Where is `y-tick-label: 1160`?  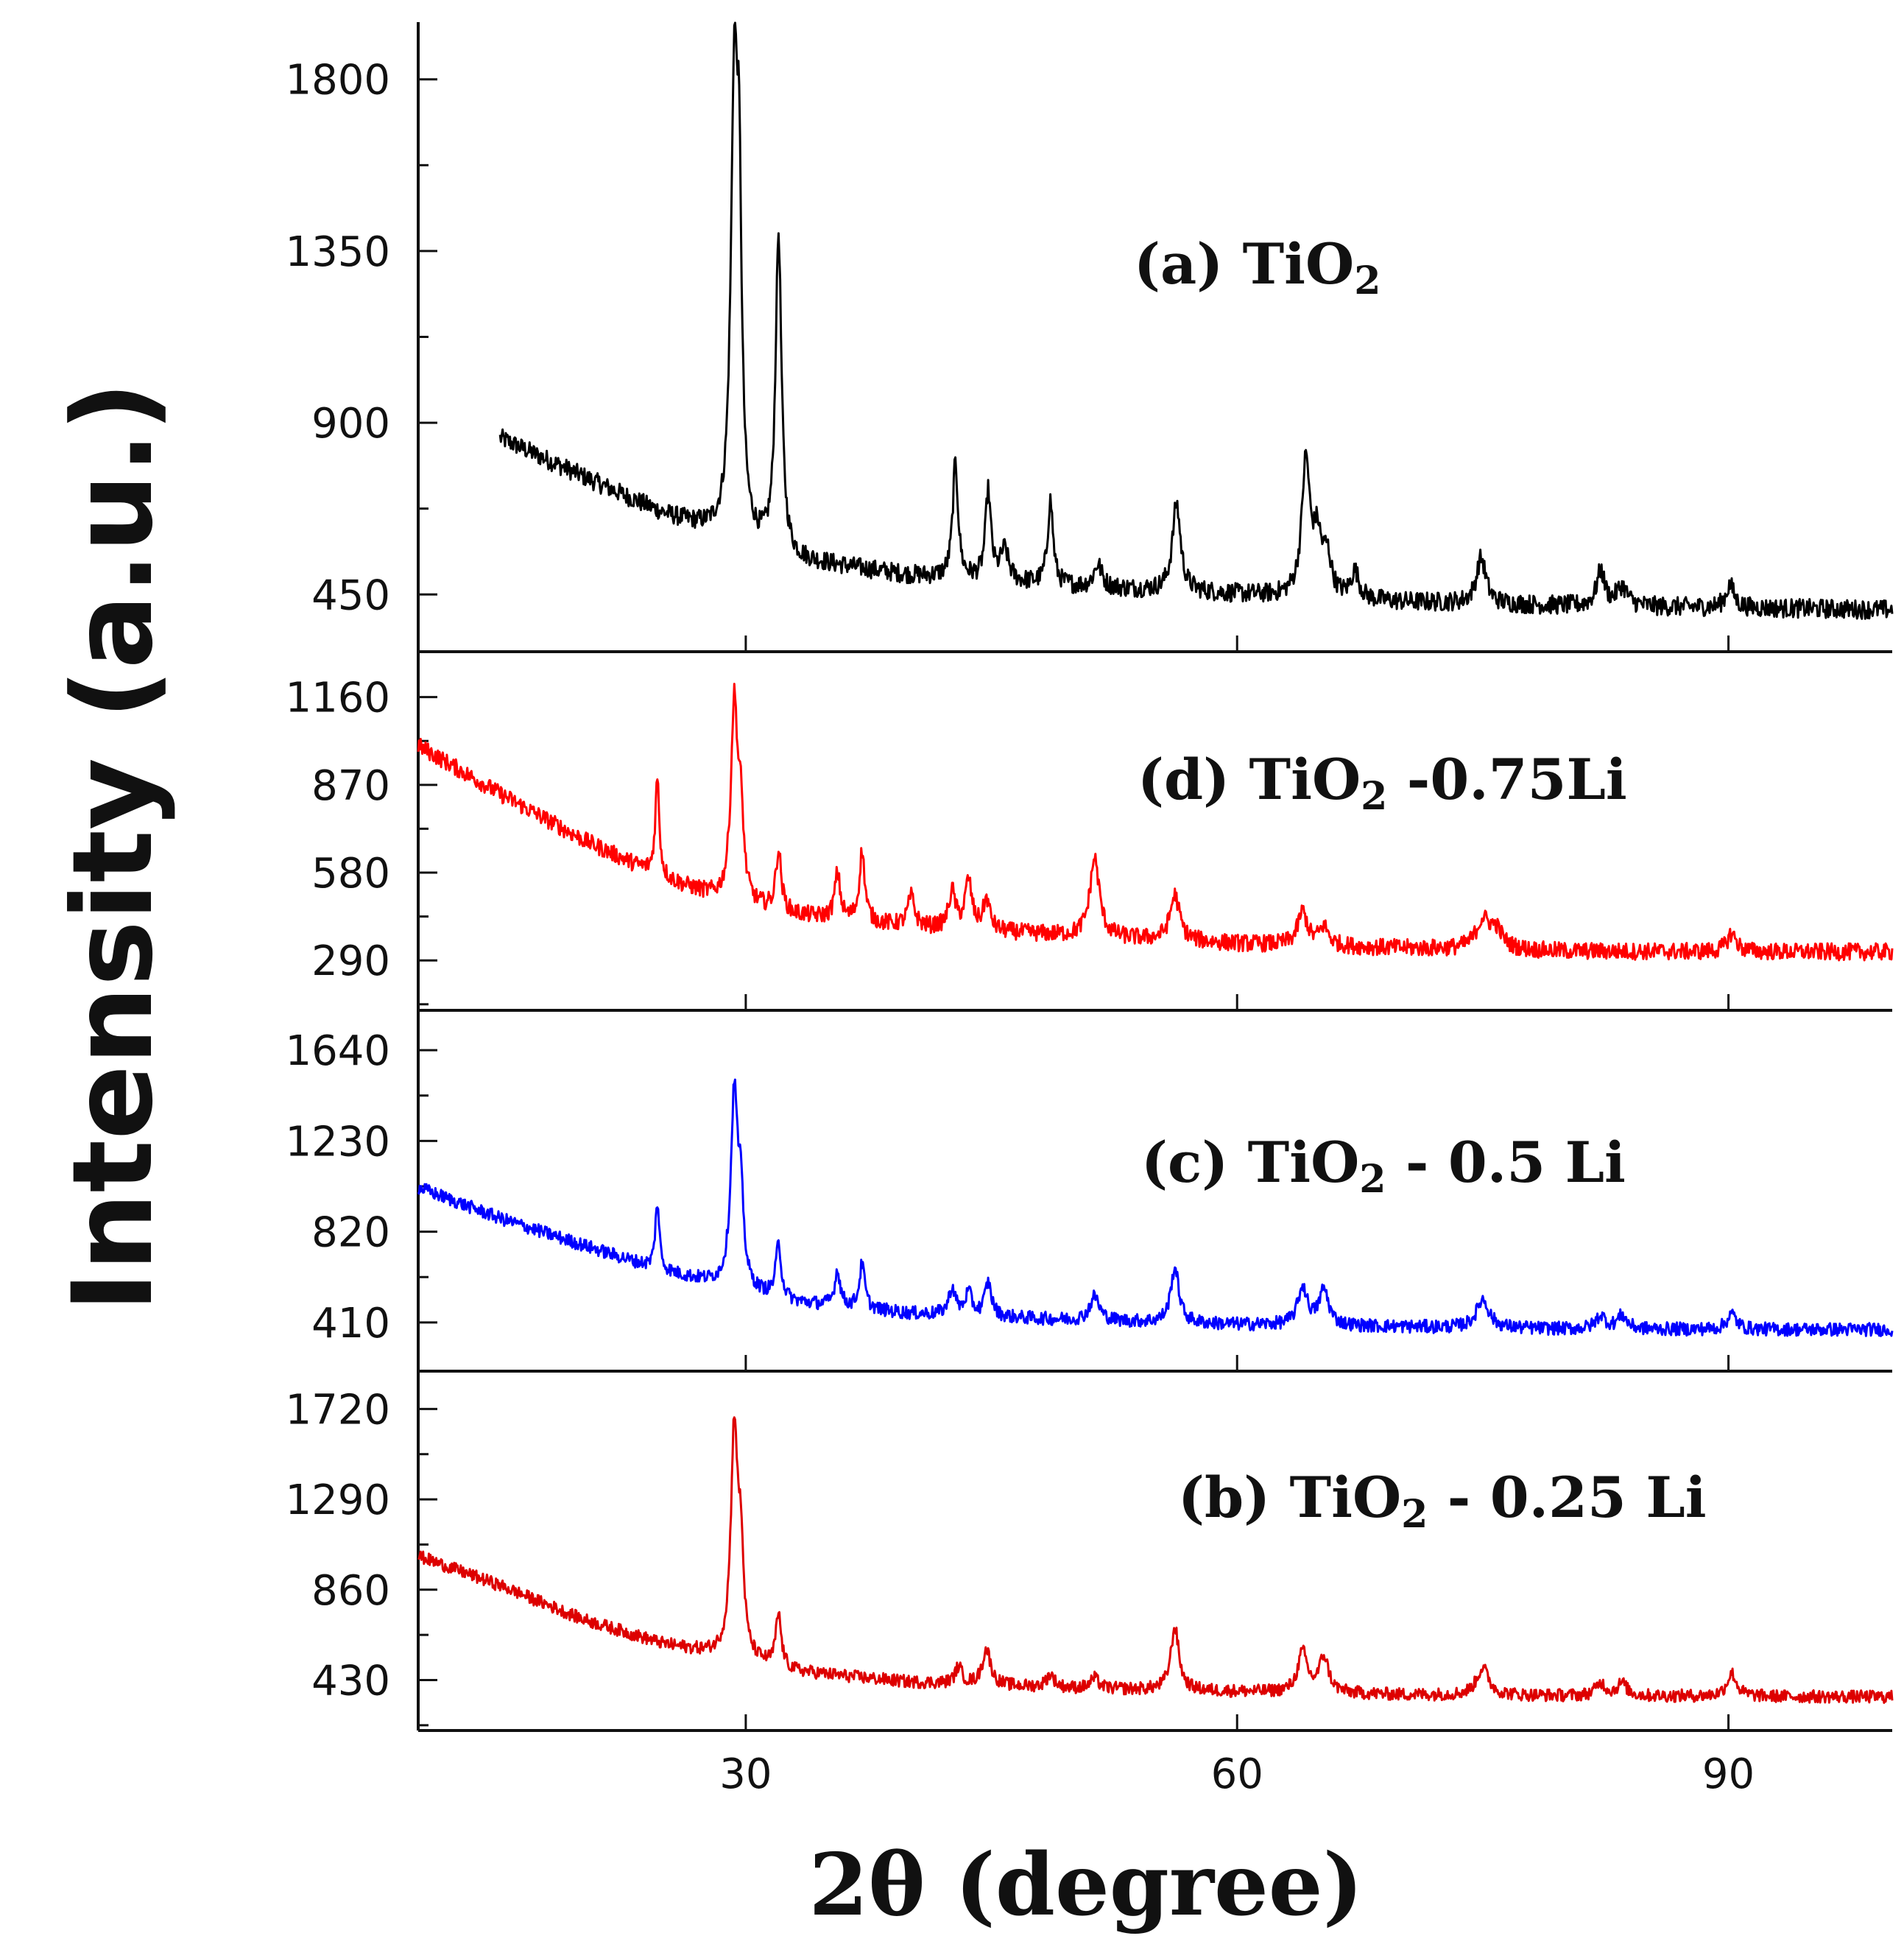
y-tick-label: 1160 is located at coordinates (337, 698).